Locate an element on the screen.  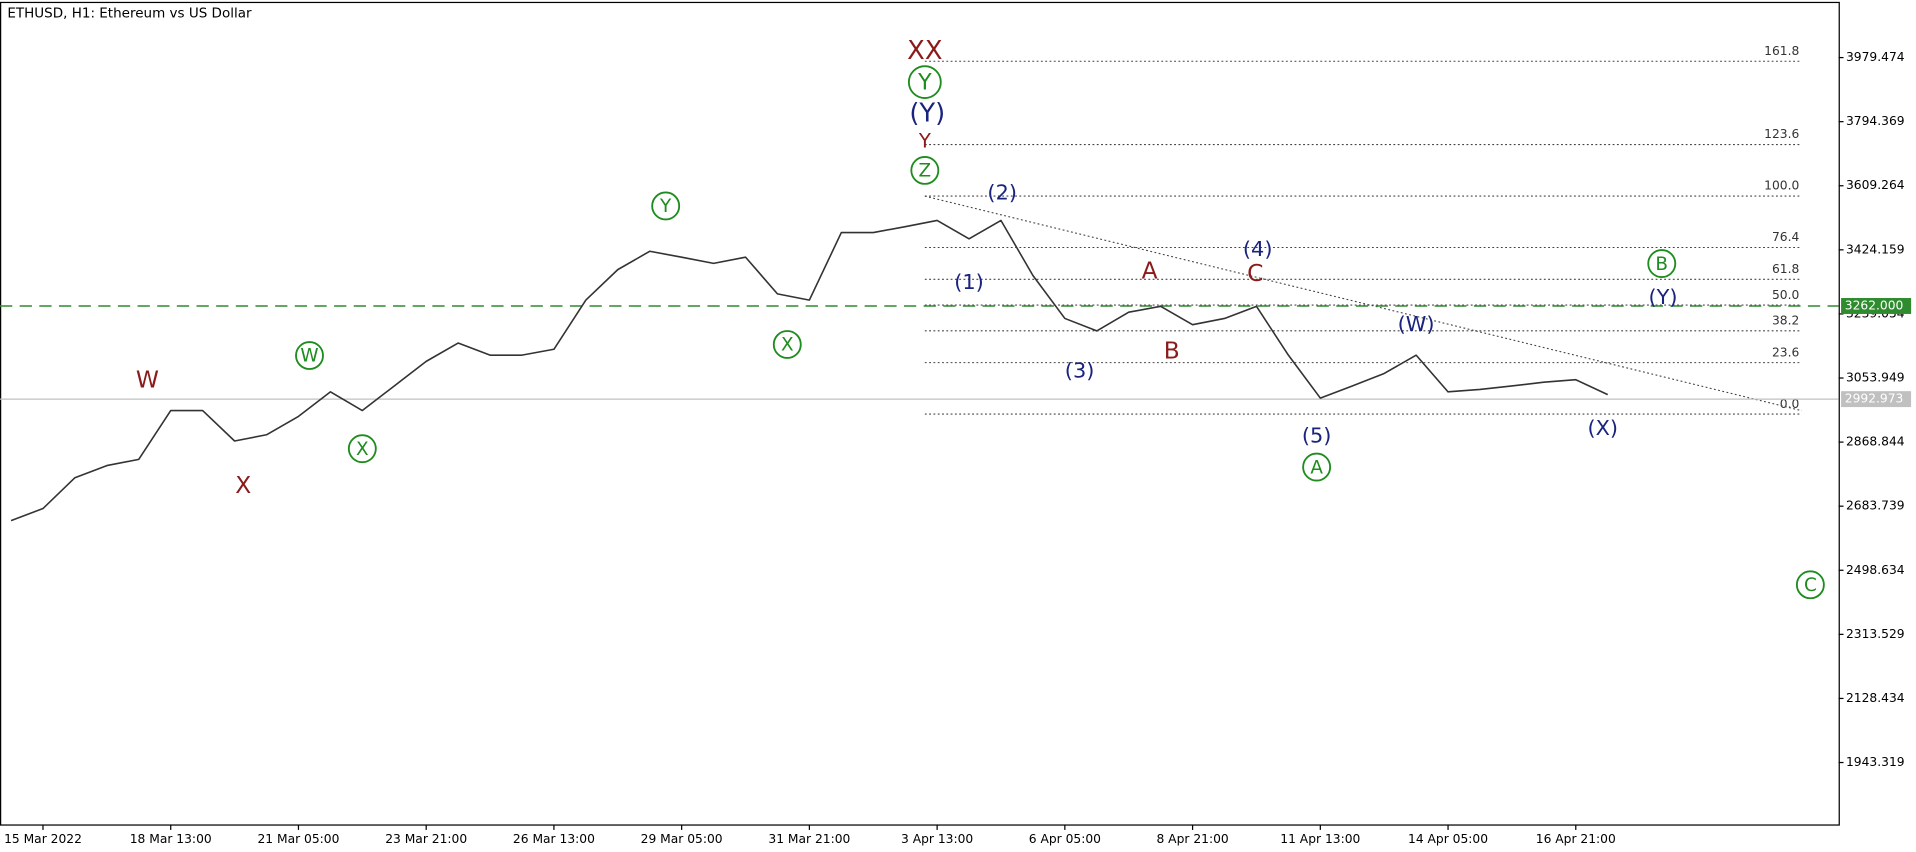
price-label: 2992.973 is located at coordinates (1874, 399).